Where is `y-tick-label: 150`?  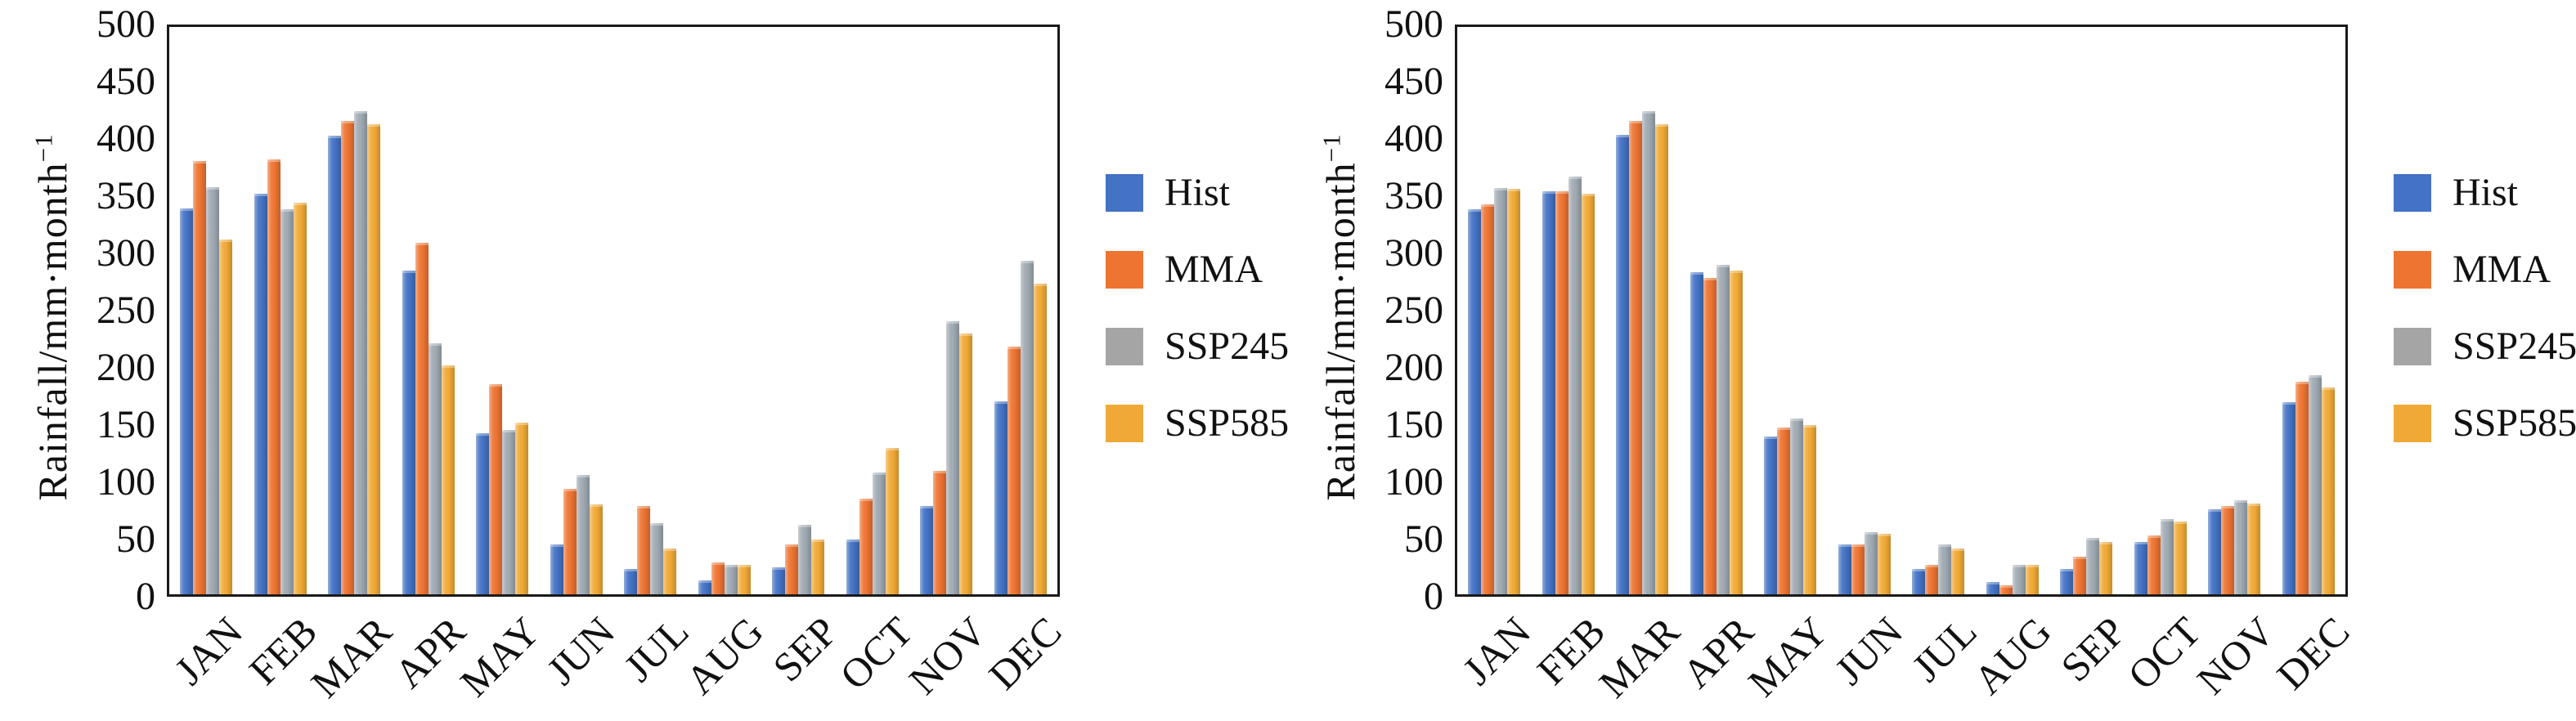
y-tick-label: 150 is located at coordinates (125, 424).